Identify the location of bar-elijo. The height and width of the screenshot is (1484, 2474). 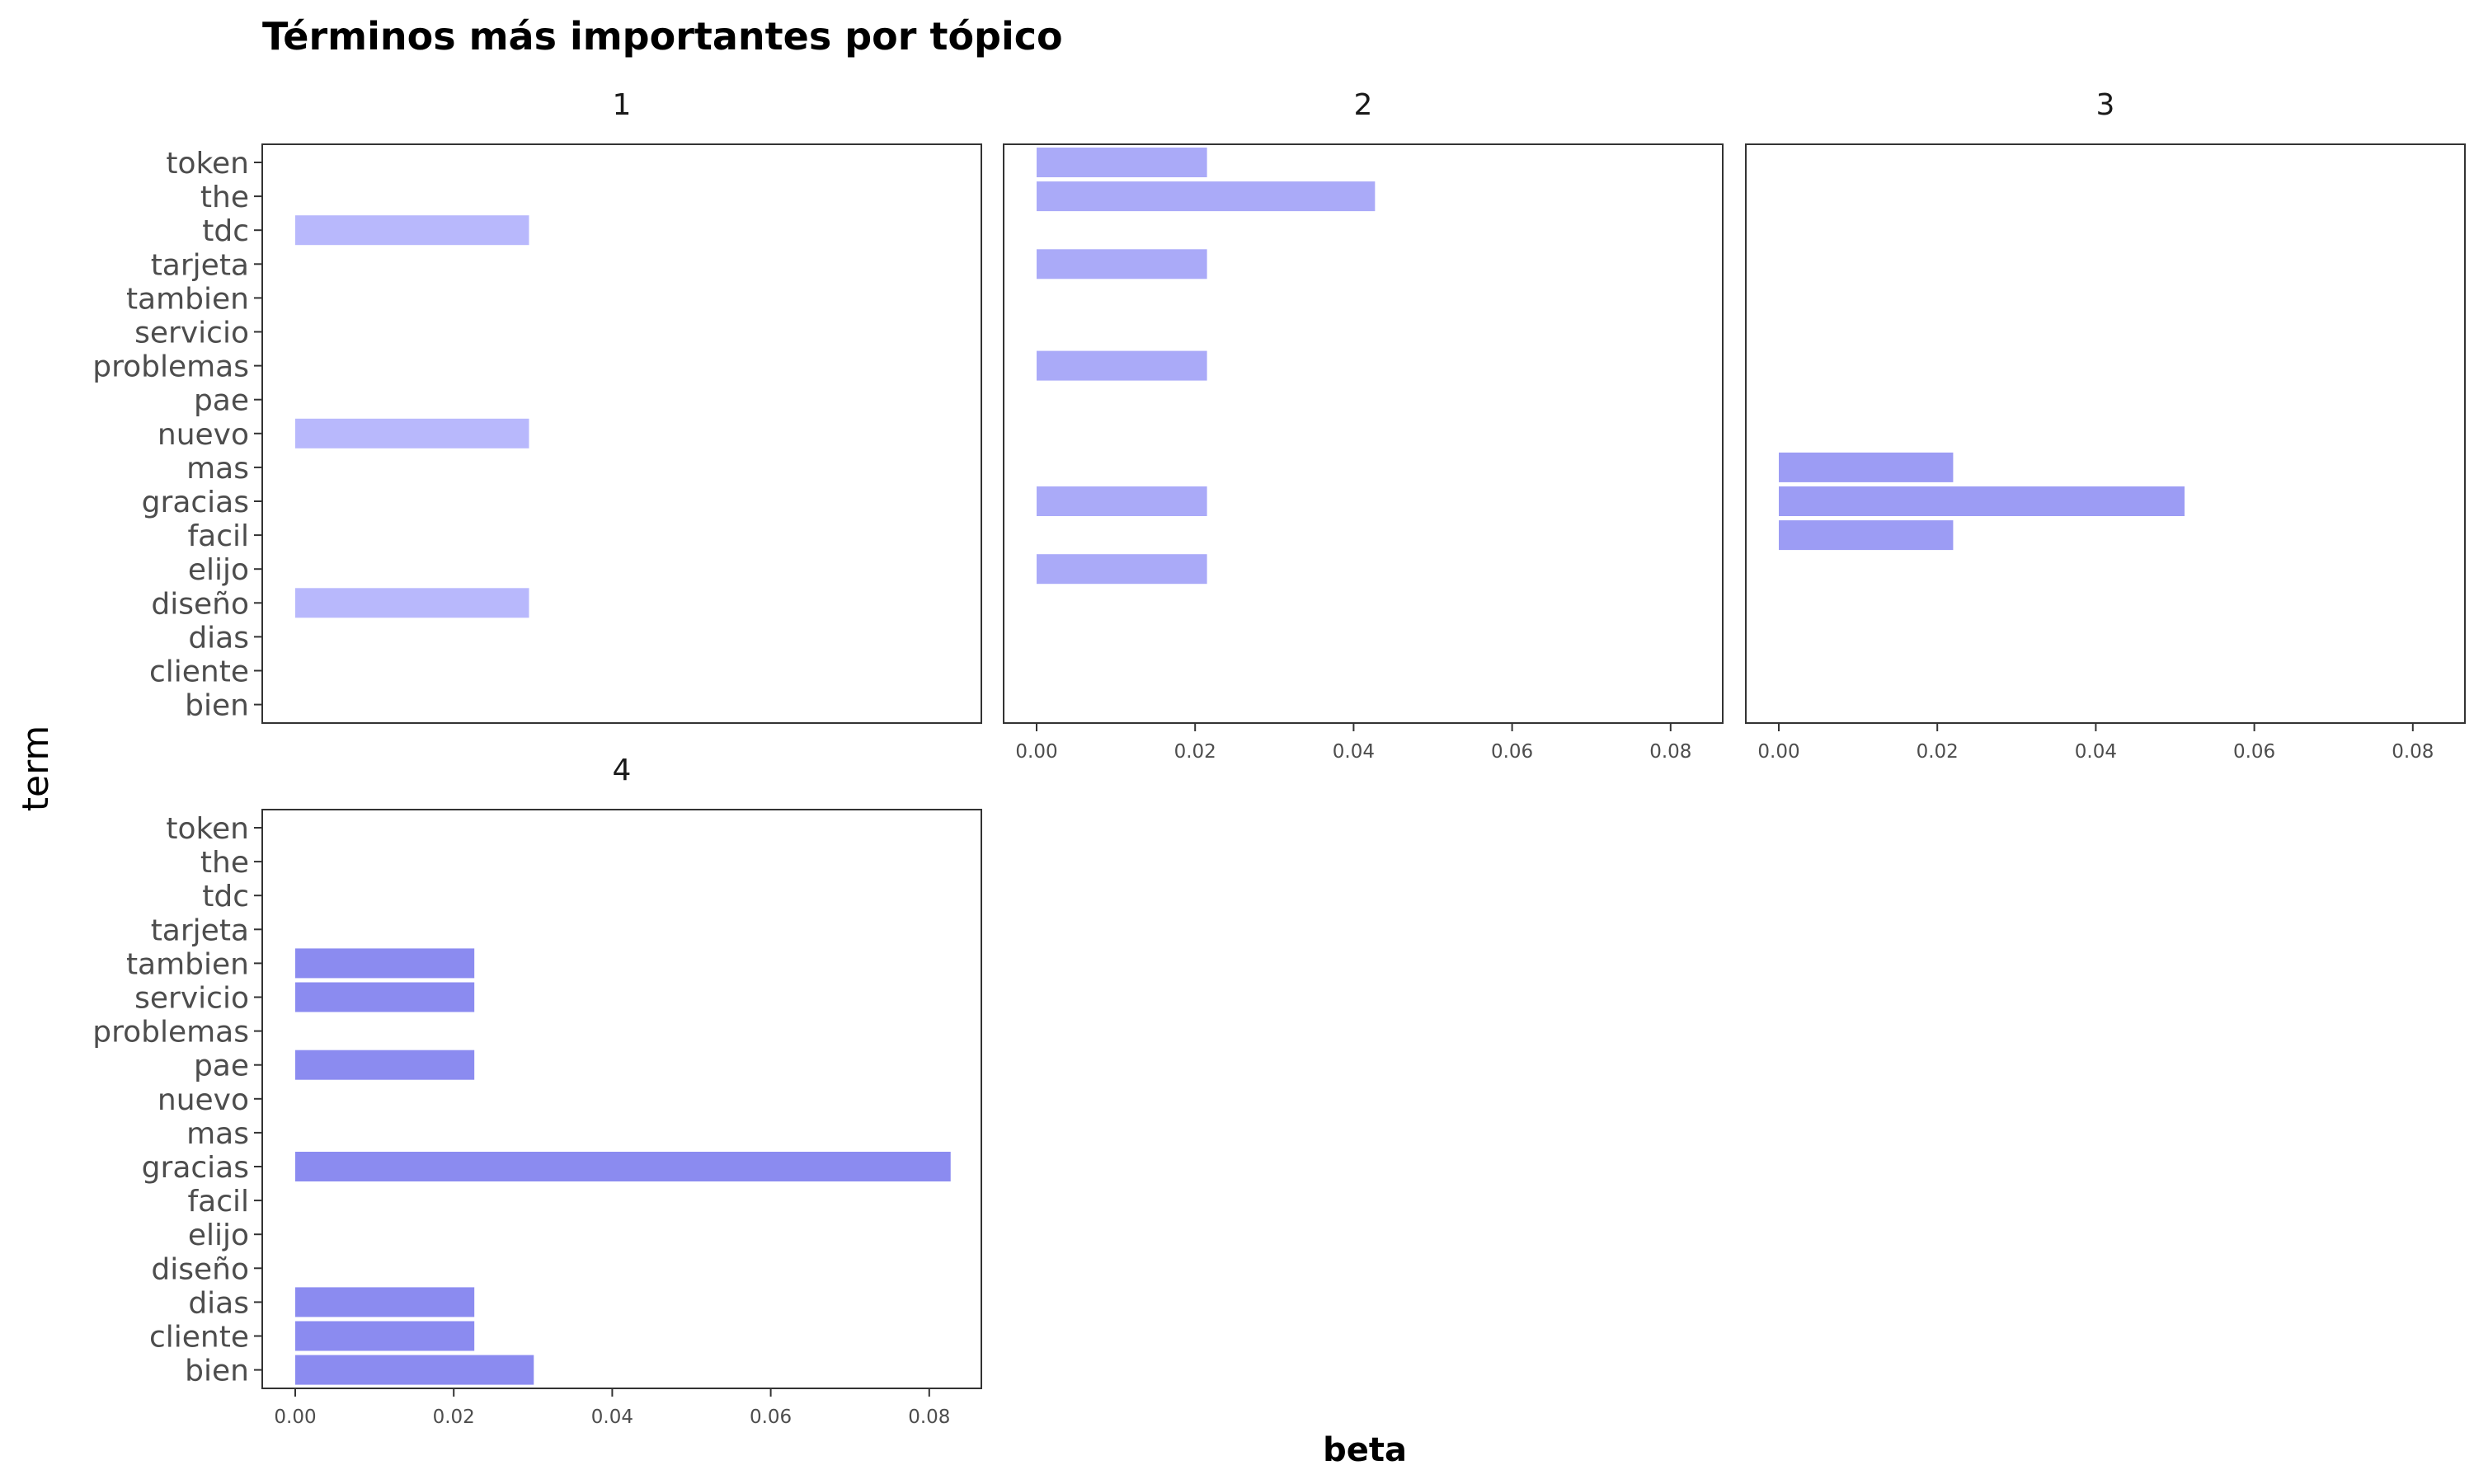
(1122, 569).